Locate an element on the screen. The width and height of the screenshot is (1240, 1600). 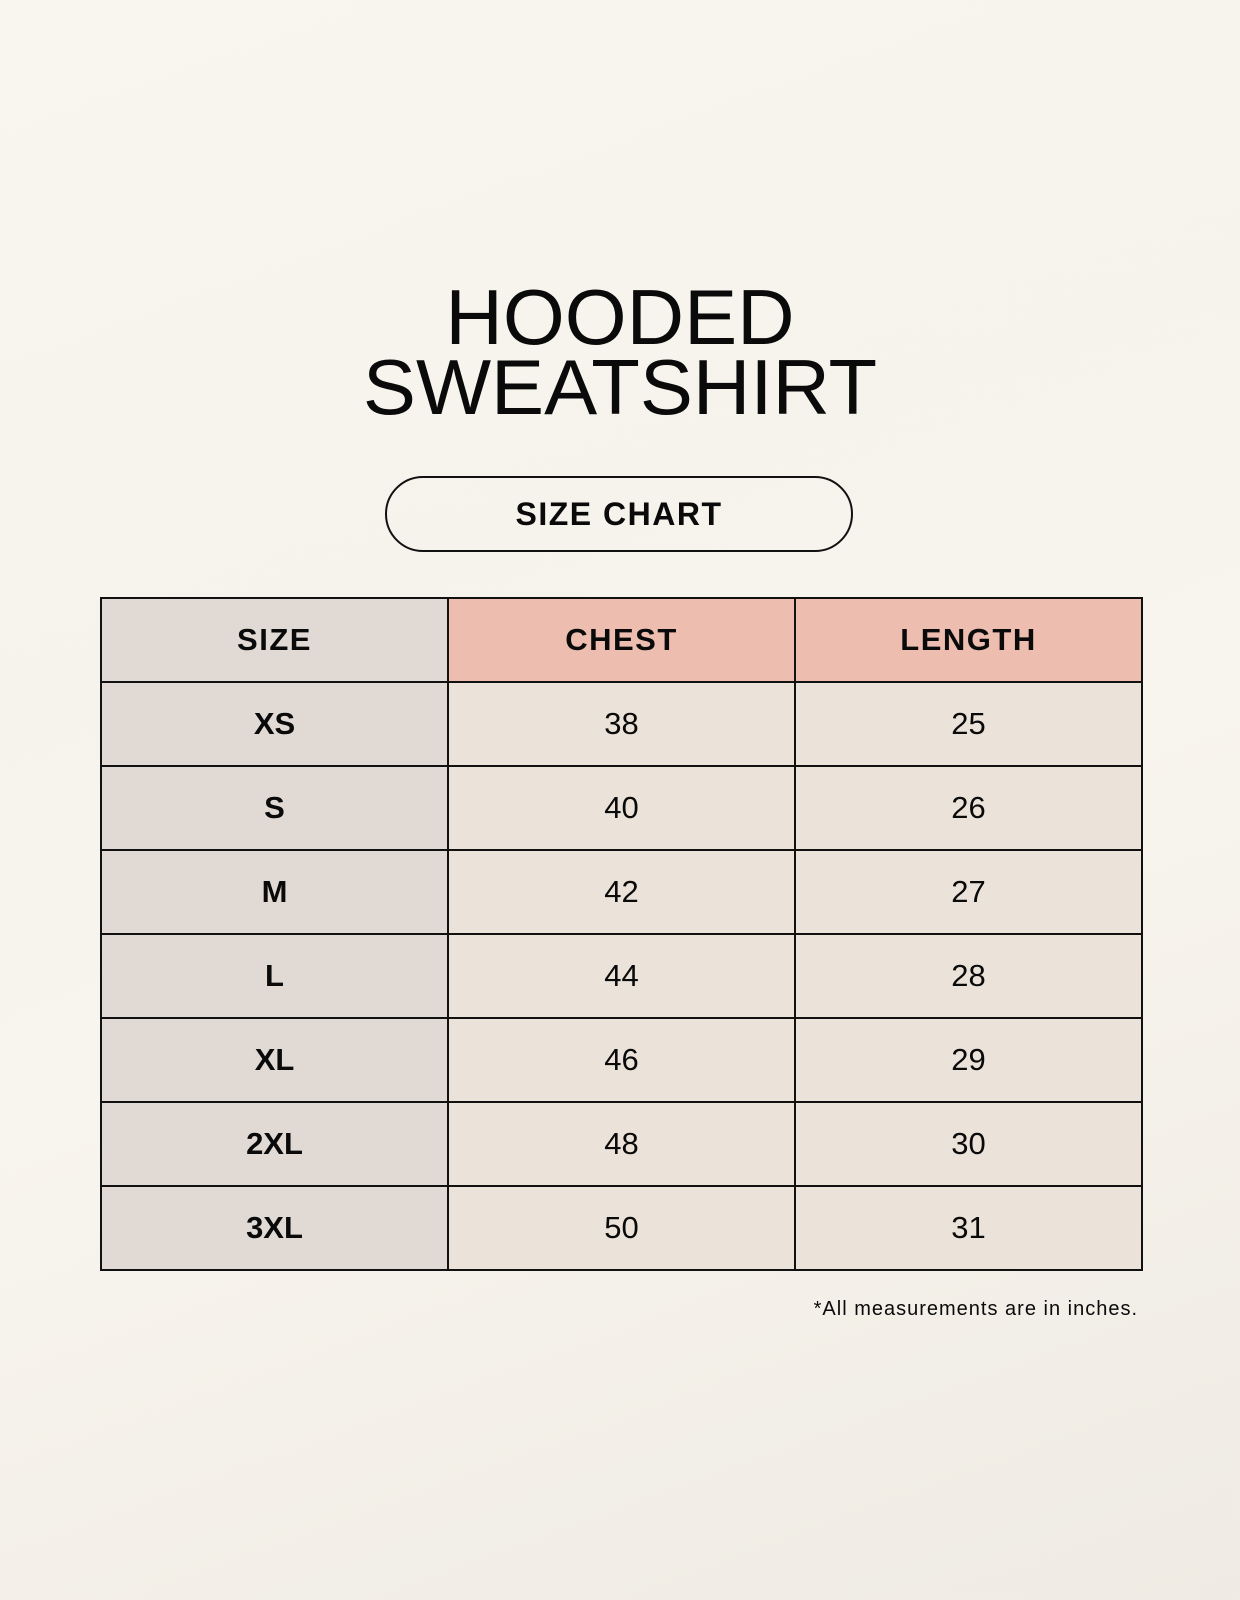
table-row: M 42 27 is located at coordinates (621, 892).